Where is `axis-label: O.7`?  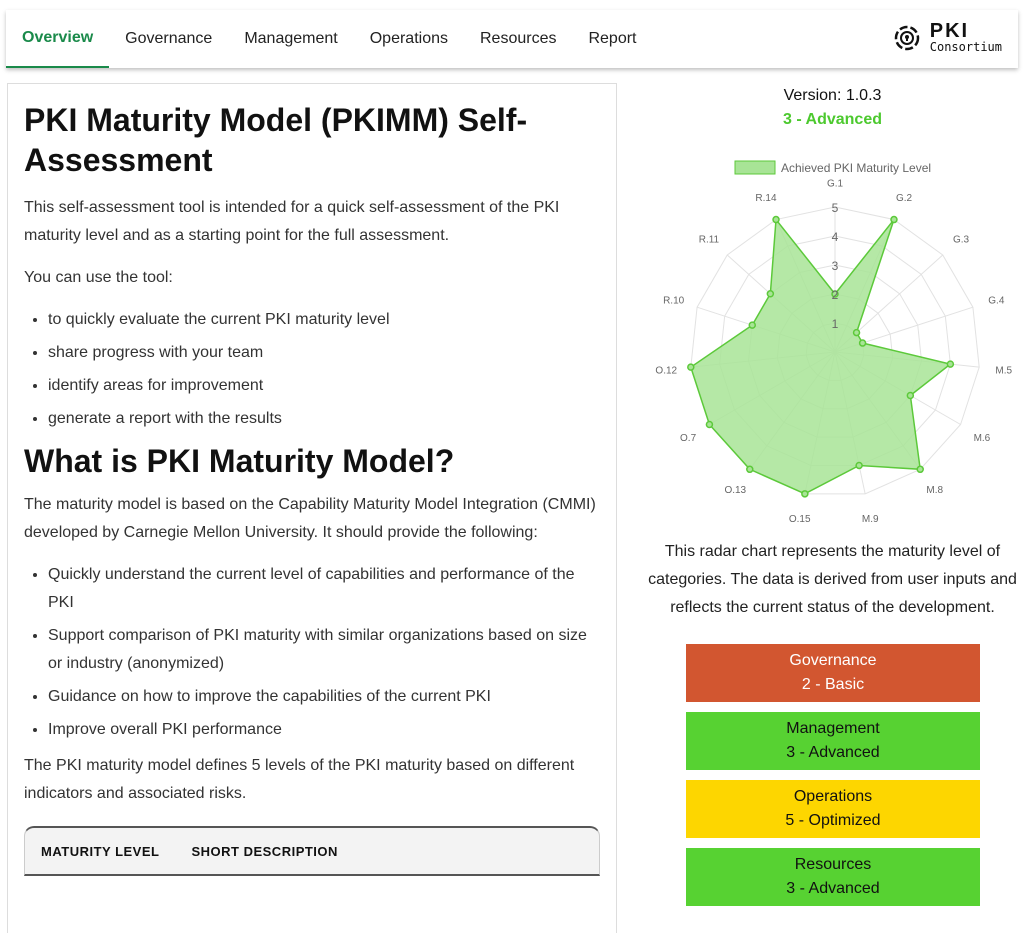 axis-label: O.7 is located at coordinates (688, 438).